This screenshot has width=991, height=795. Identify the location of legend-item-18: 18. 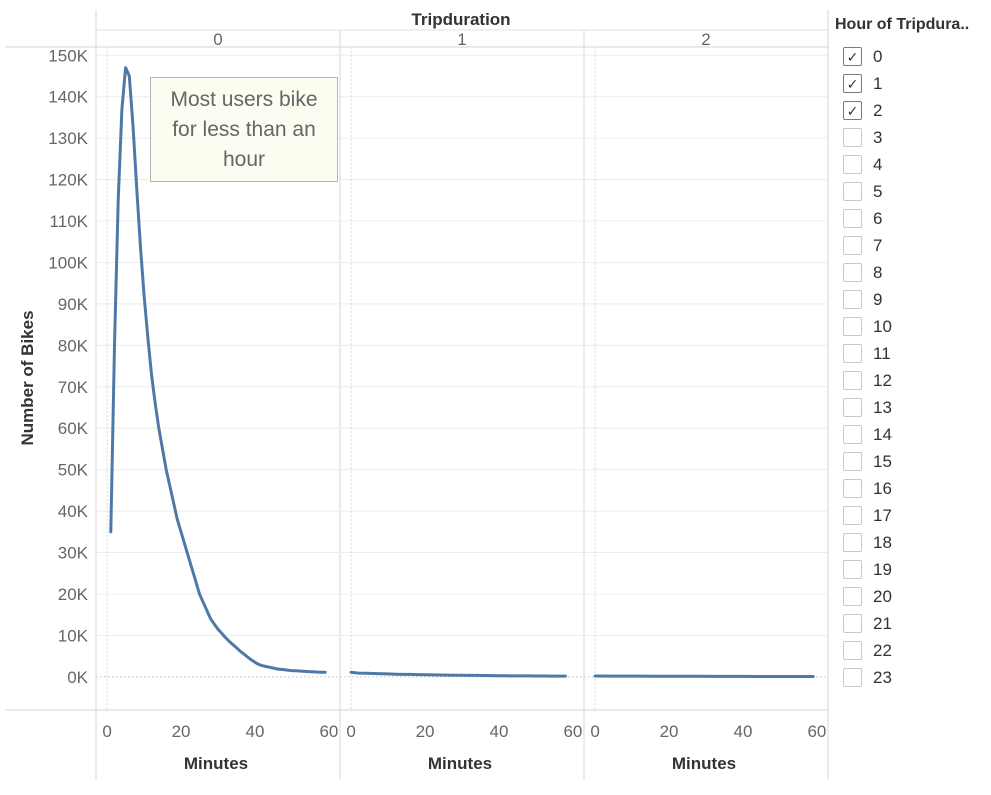
(867, 542).